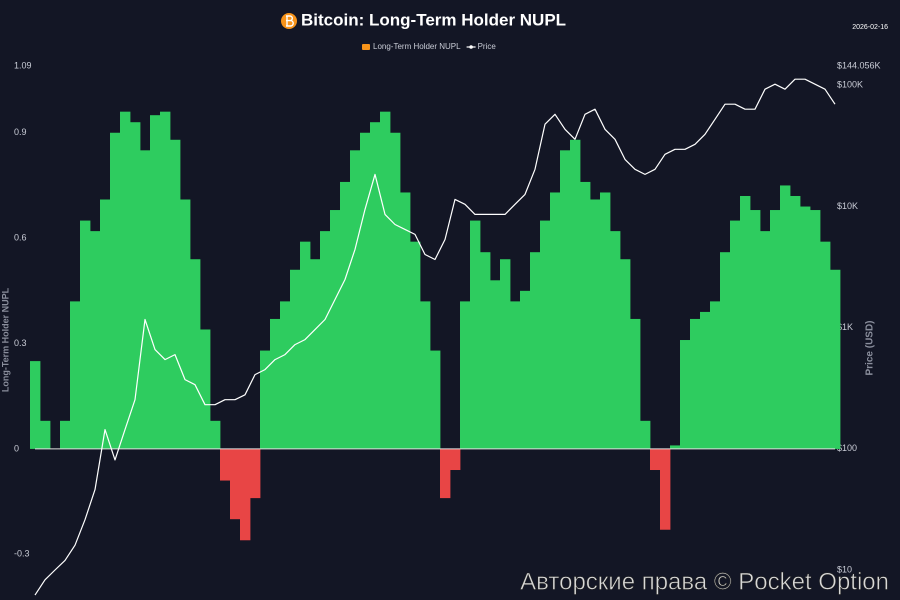 This screenshot has height=600, width=900. I want to click on legend-label: Price, so click(487, 46).